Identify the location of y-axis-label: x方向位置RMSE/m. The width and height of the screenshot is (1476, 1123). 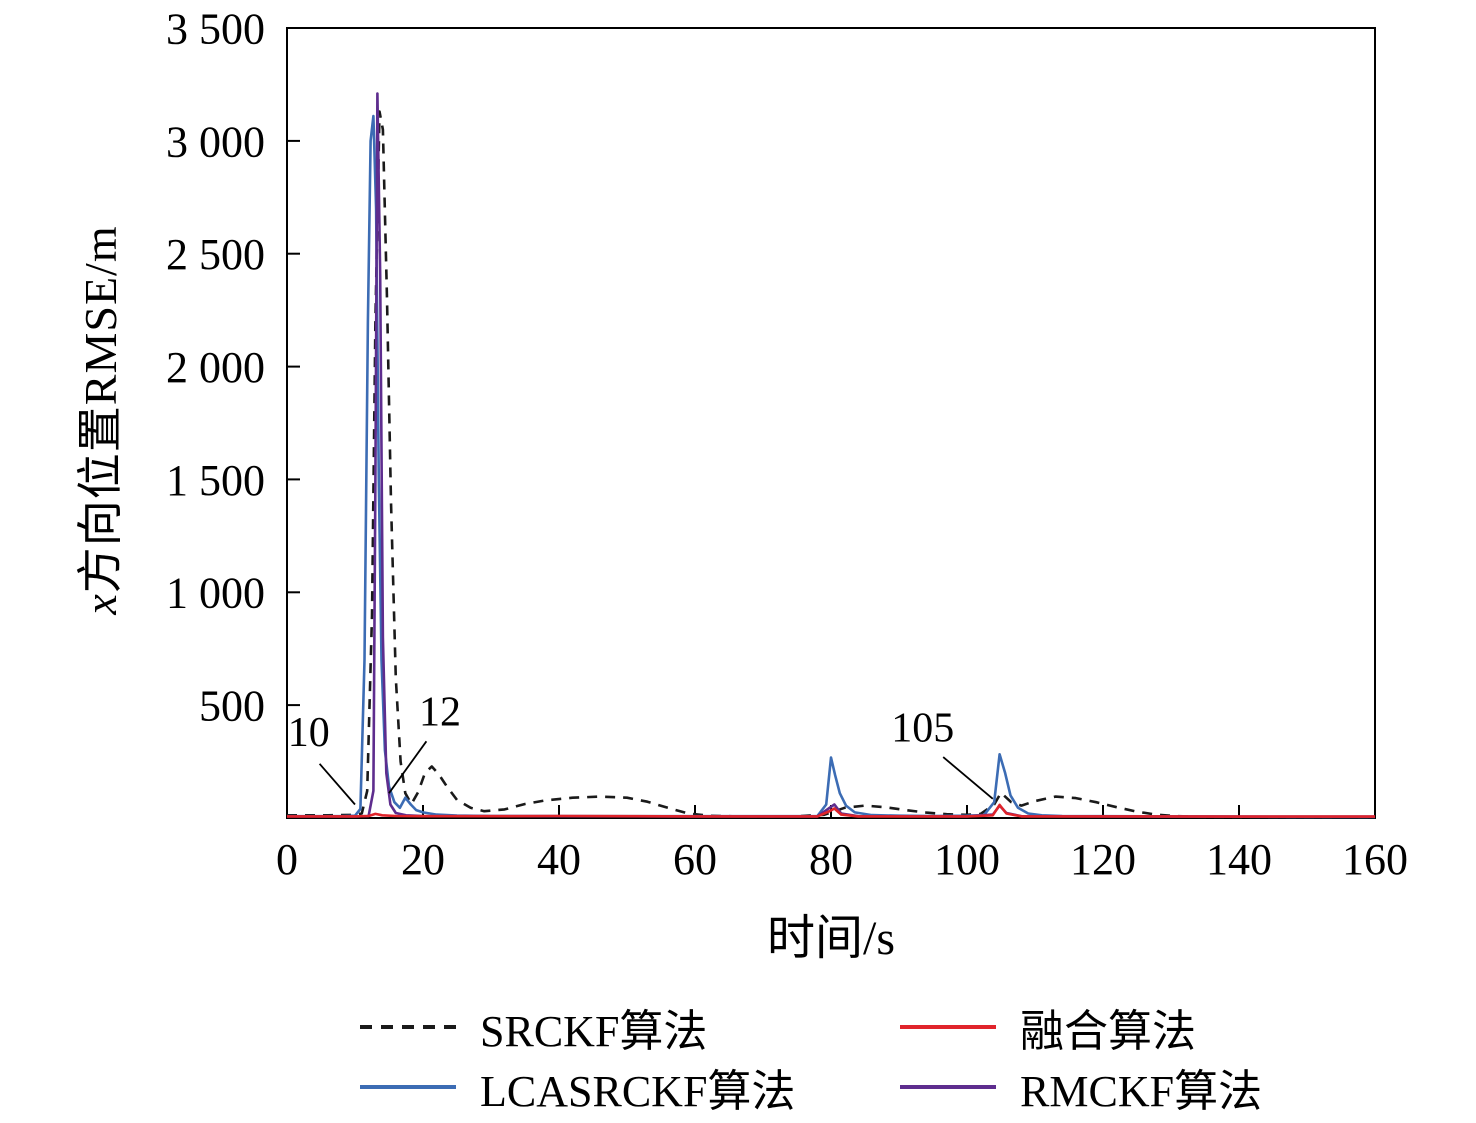
(97, 419).